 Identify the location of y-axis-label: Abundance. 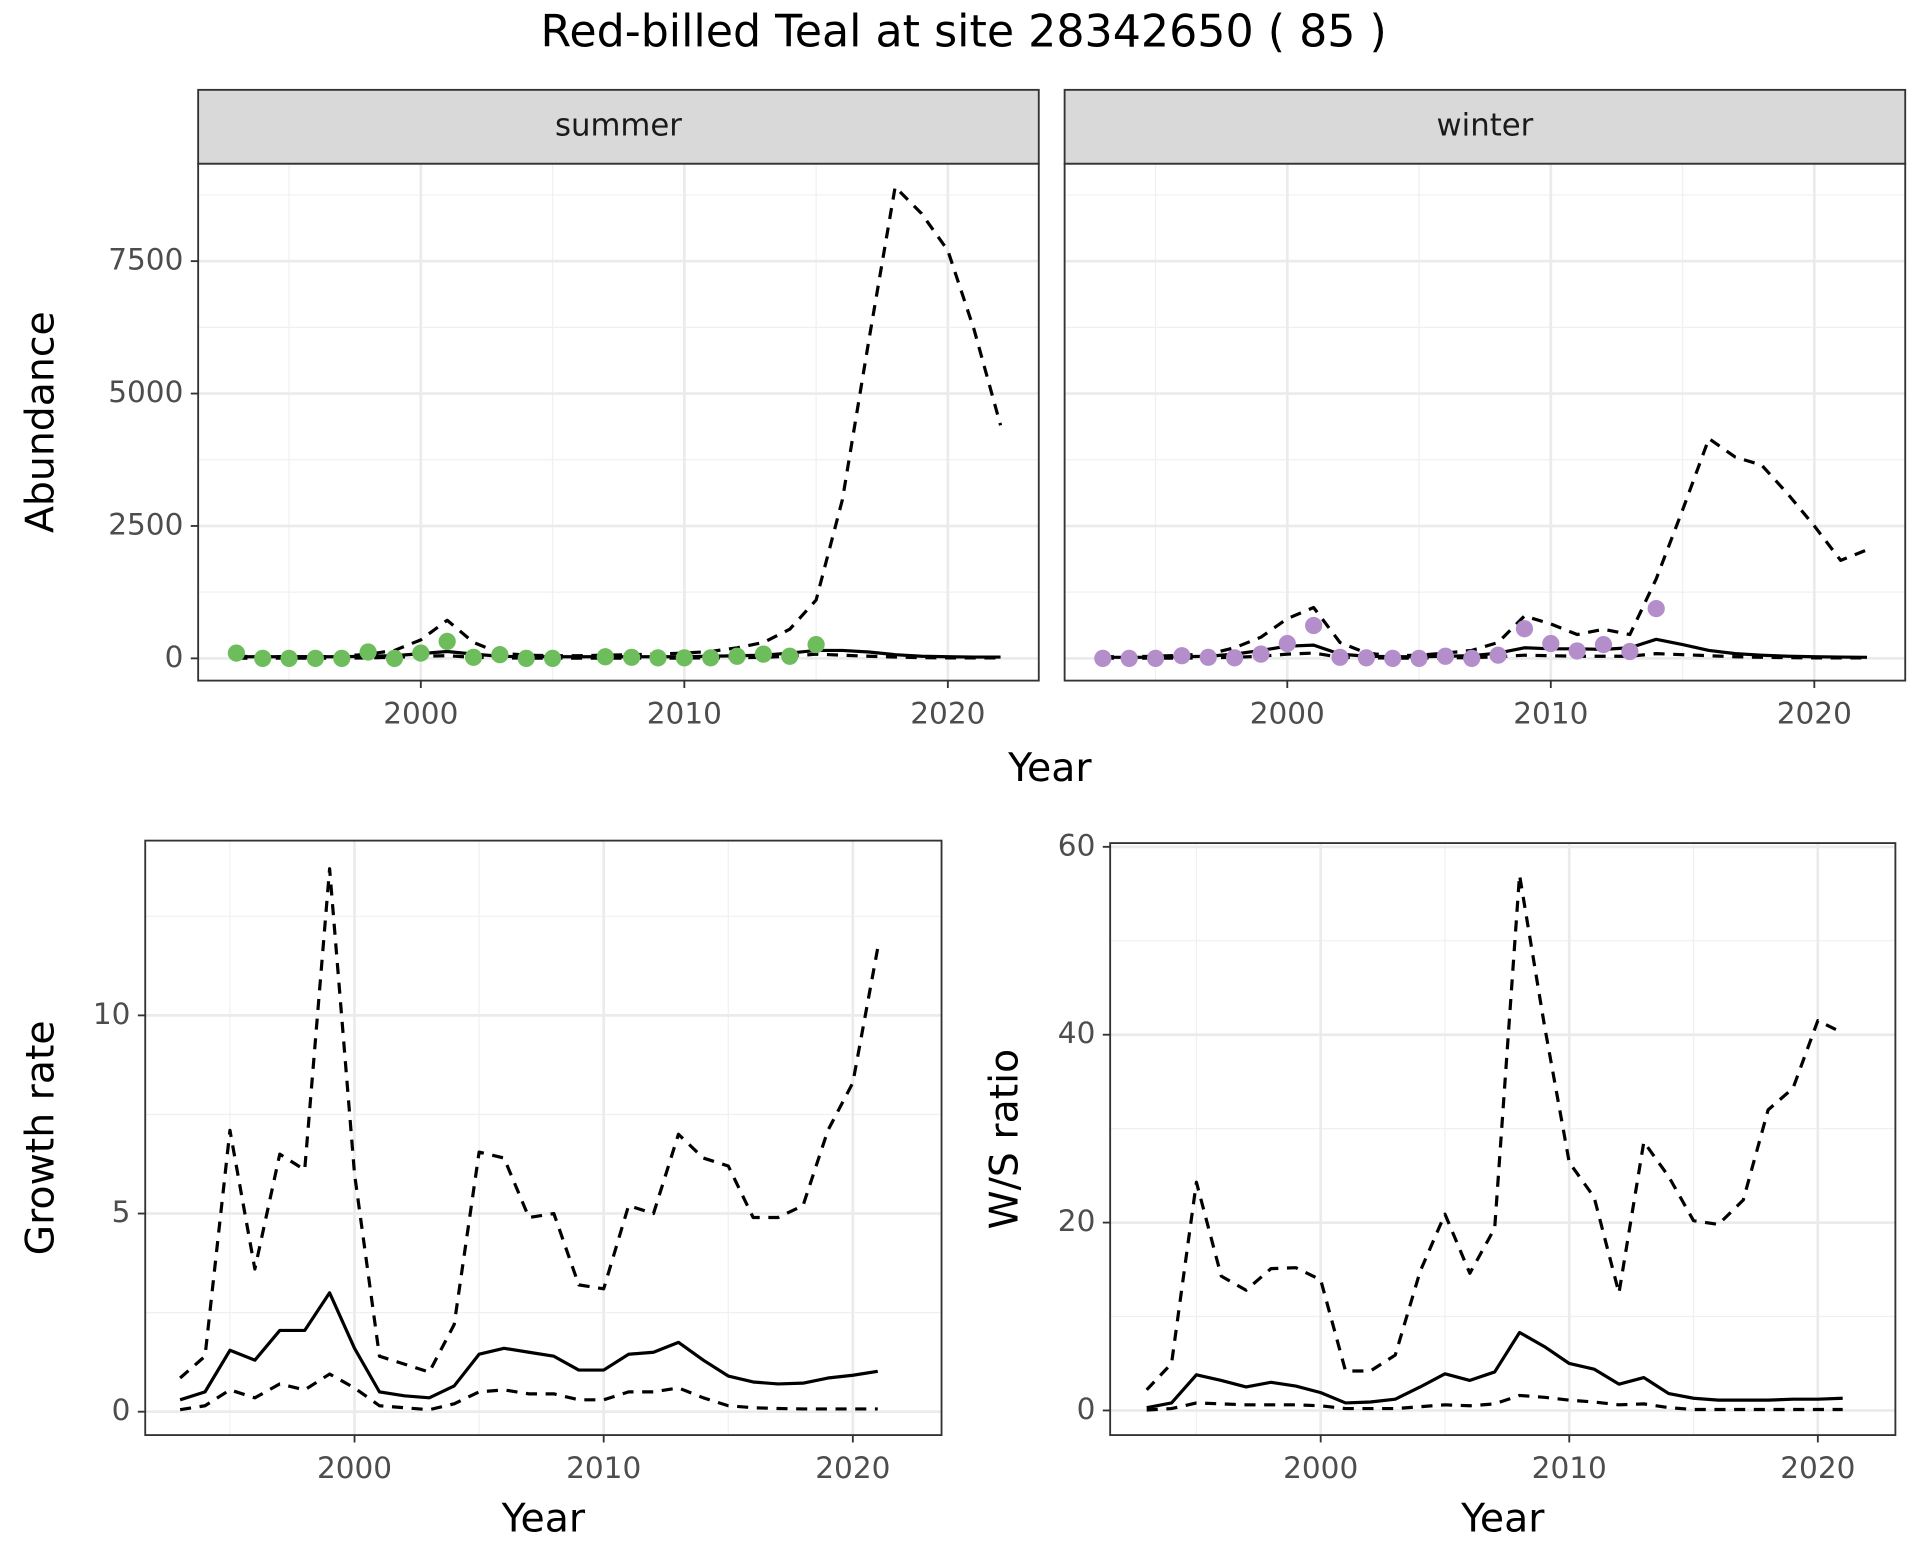
(41, 422).